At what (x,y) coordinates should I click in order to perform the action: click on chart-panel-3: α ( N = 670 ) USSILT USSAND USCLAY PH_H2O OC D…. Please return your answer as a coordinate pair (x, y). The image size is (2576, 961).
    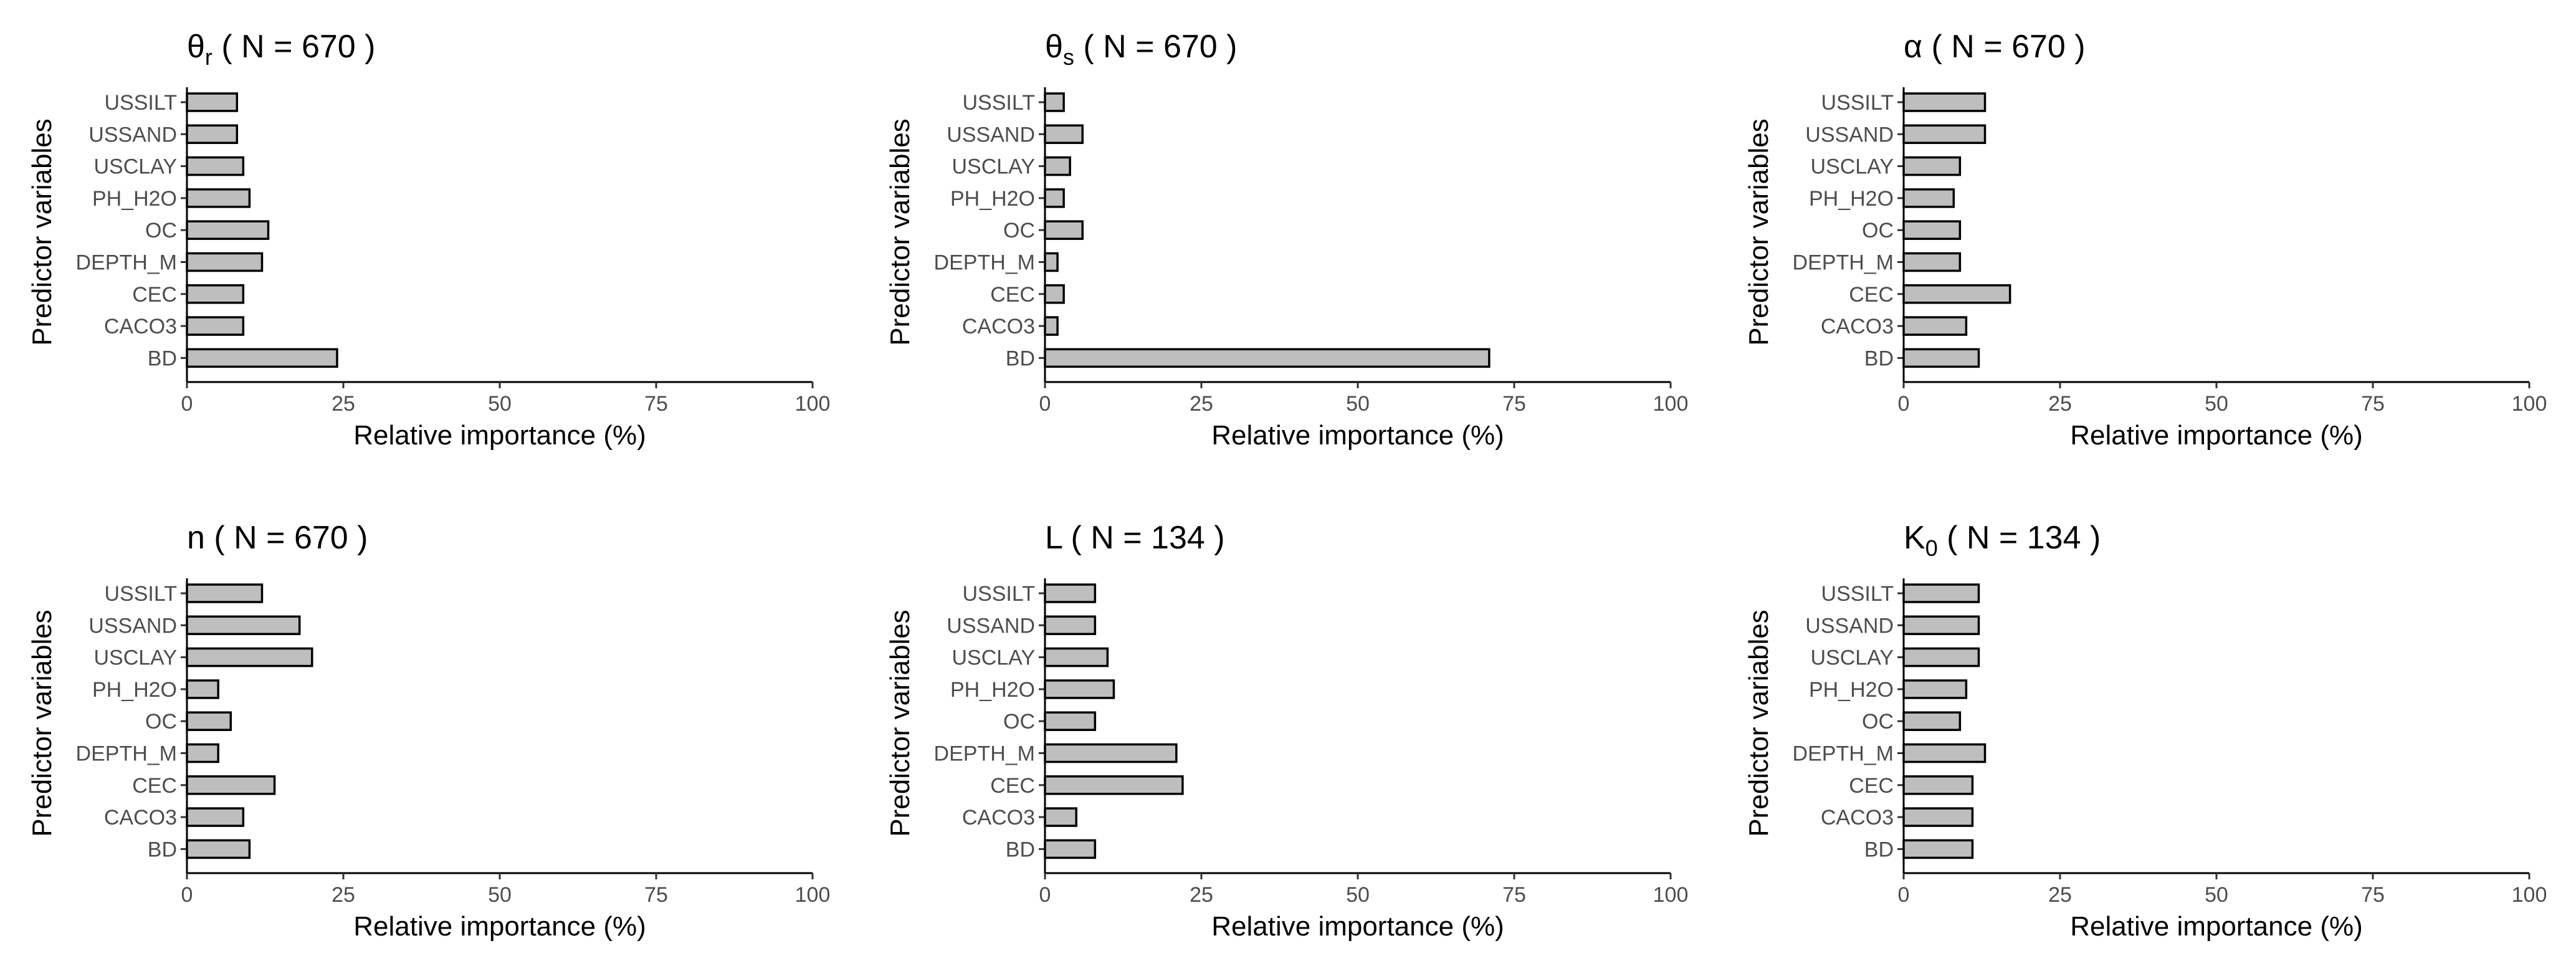
    Looking at the image, I should click on (2145, 240).